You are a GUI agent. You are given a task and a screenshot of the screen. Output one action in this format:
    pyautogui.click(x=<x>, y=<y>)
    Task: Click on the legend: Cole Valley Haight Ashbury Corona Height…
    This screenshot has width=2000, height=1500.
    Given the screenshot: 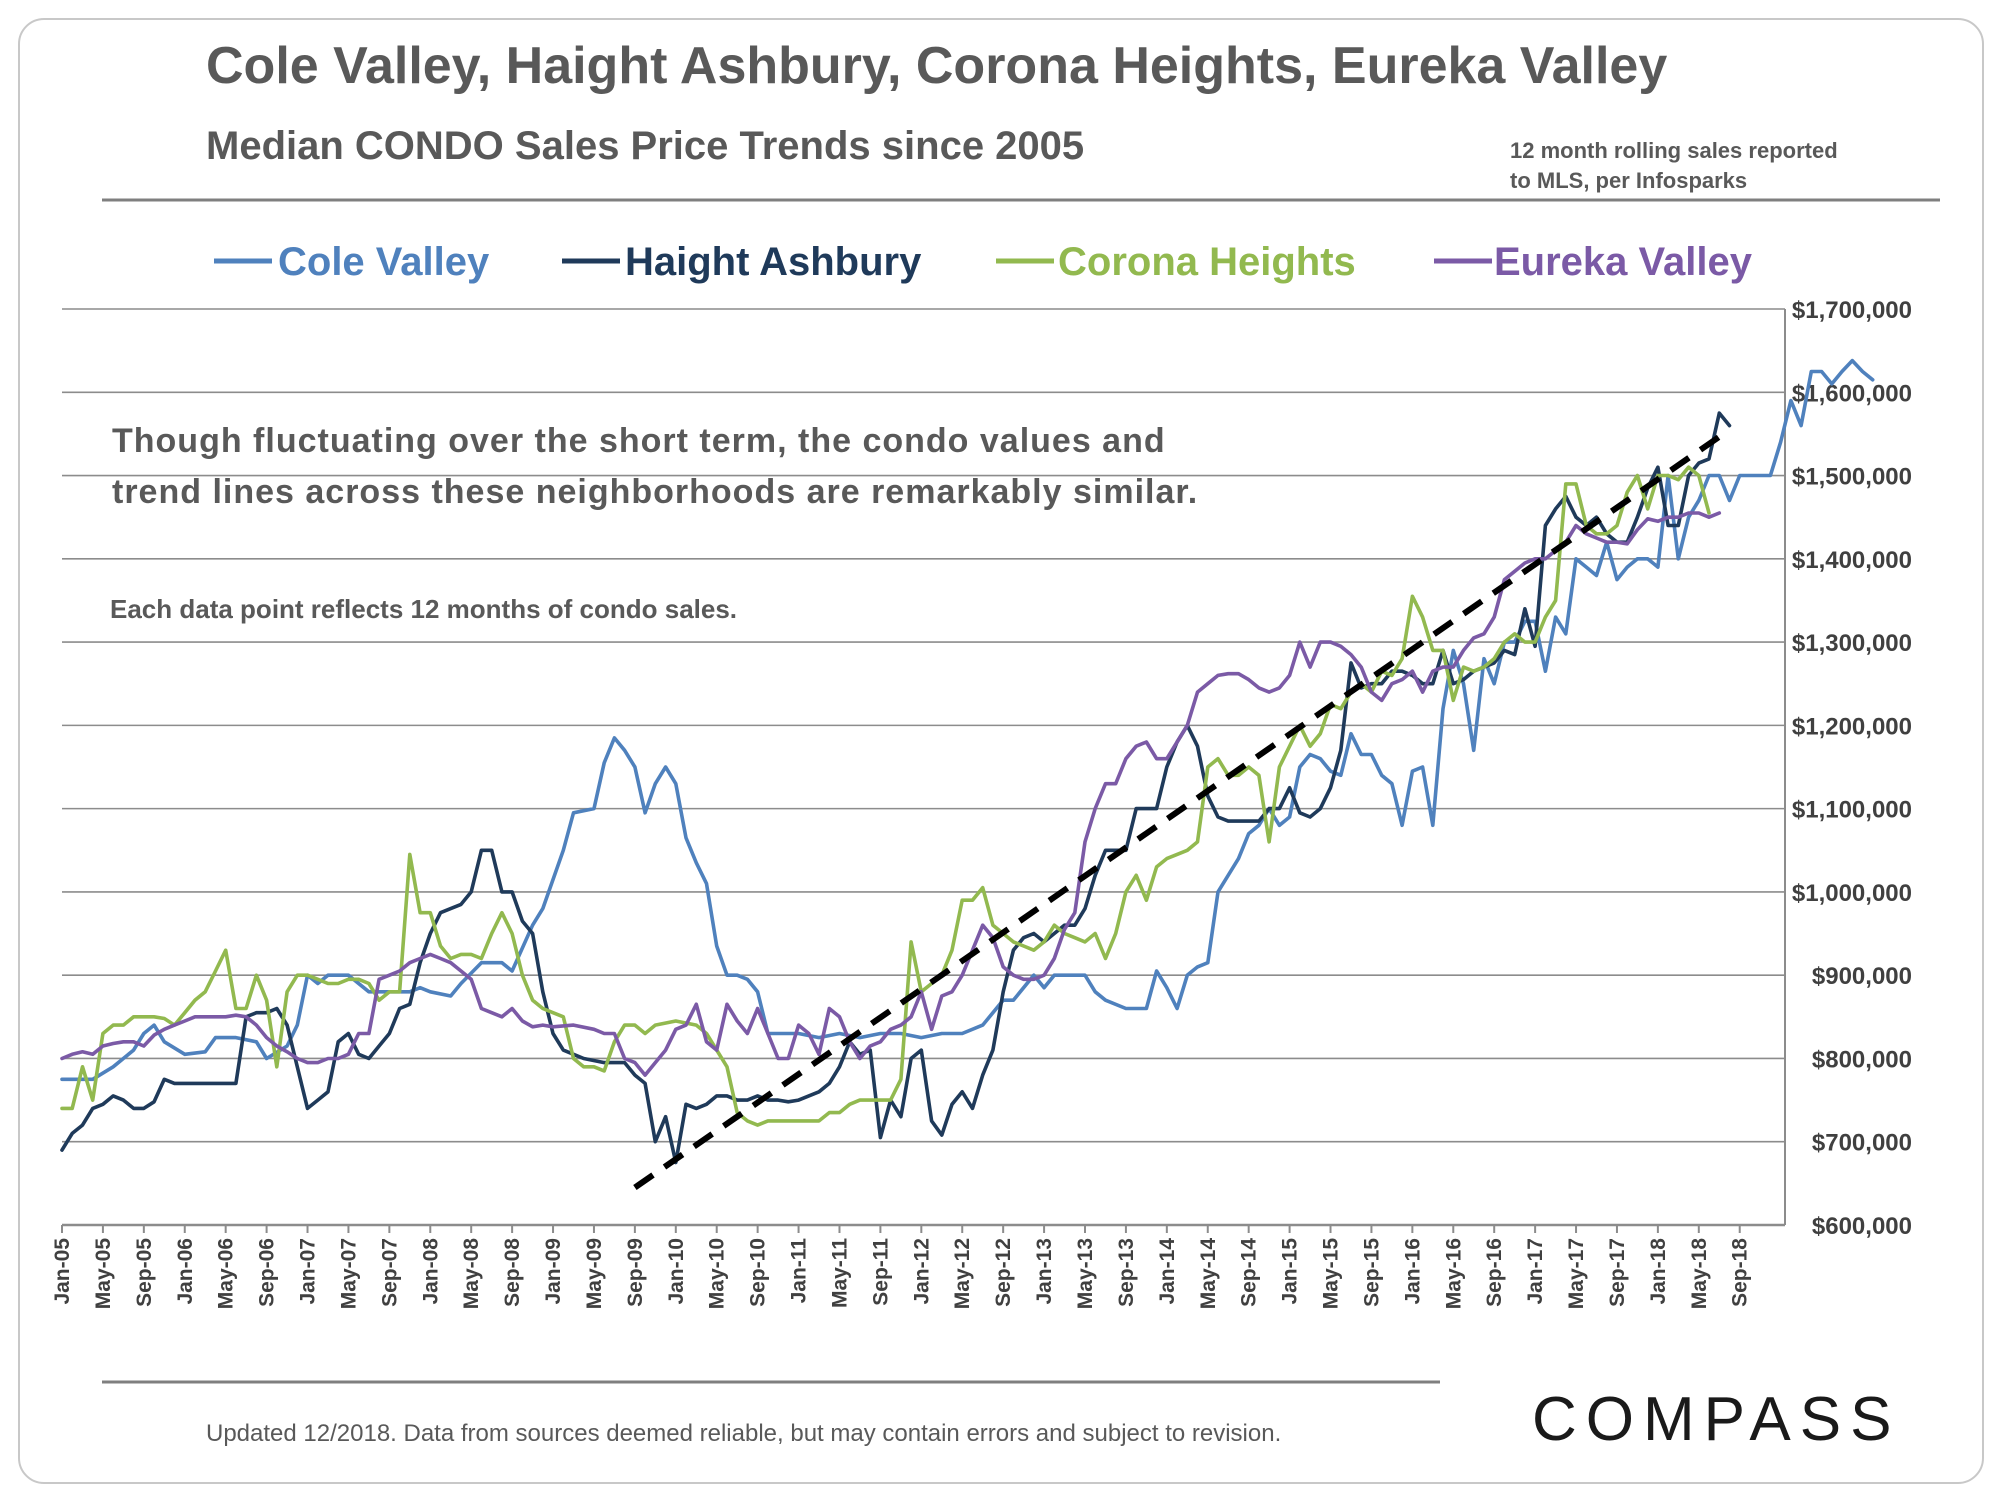 What is the action you would take?
    pyautogui.click(x=983, y=262)
    